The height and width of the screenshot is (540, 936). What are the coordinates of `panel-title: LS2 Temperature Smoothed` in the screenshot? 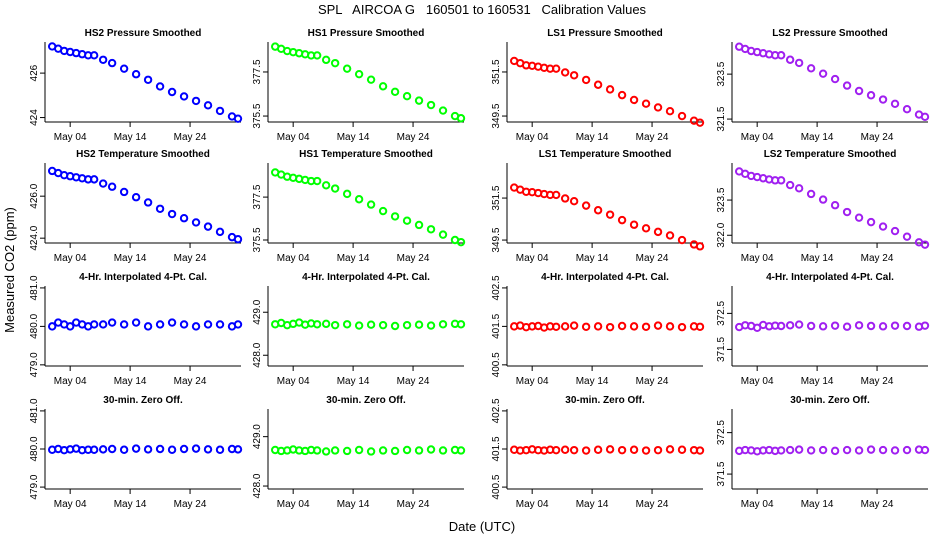 It's located at (830, 154).